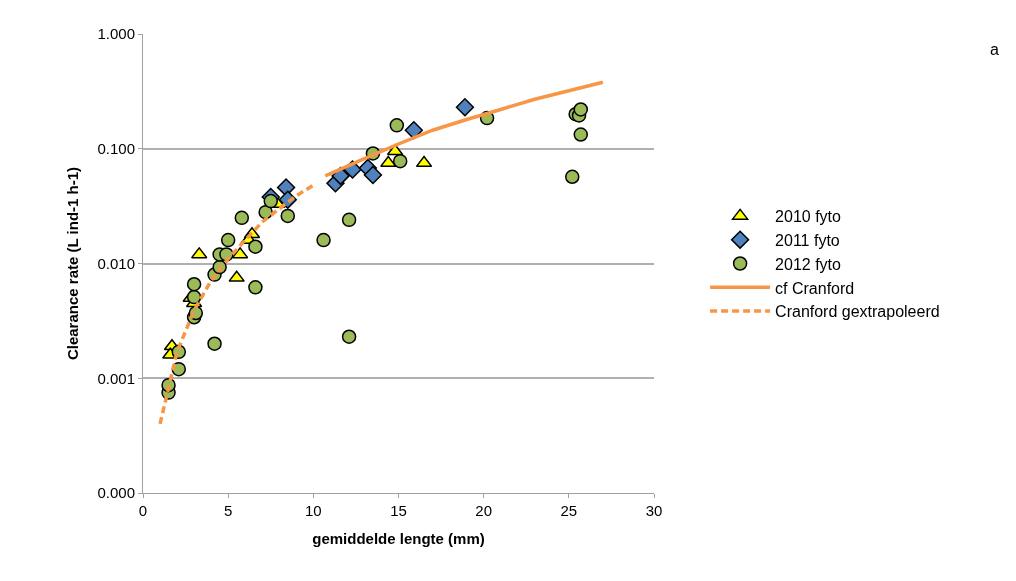 This screenshot has width=1016, height=581. Describe the element at coordinates (808, 264) in the screenshot. I see `legend-label: 2012 fyto` at that location.